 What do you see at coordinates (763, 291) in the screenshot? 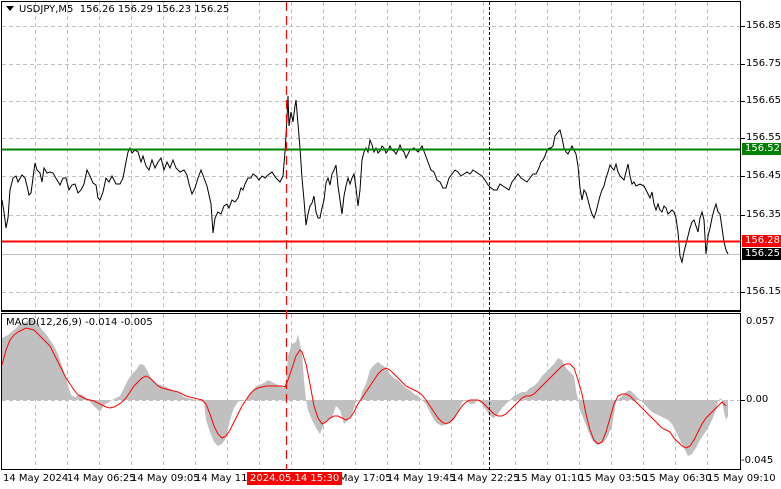
I see `price-tick: 156.15` at bounding box center [763, 291].